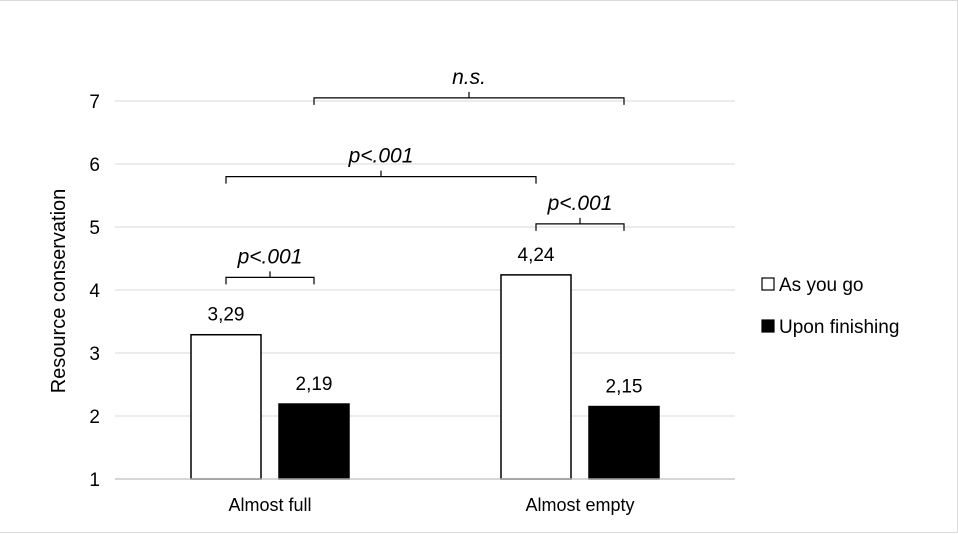  I want to click on data-label: 4,24, so click(536, 255).